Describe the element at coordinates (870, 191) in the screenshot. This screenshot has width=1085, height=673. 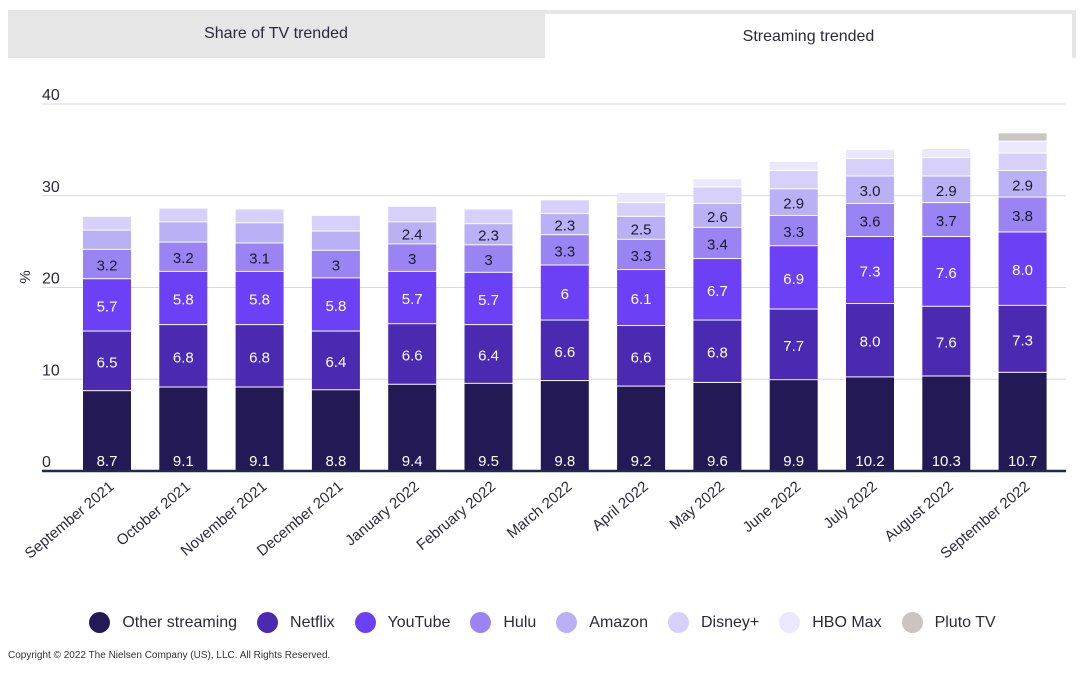
I see `data-label: 3.0` at that location.